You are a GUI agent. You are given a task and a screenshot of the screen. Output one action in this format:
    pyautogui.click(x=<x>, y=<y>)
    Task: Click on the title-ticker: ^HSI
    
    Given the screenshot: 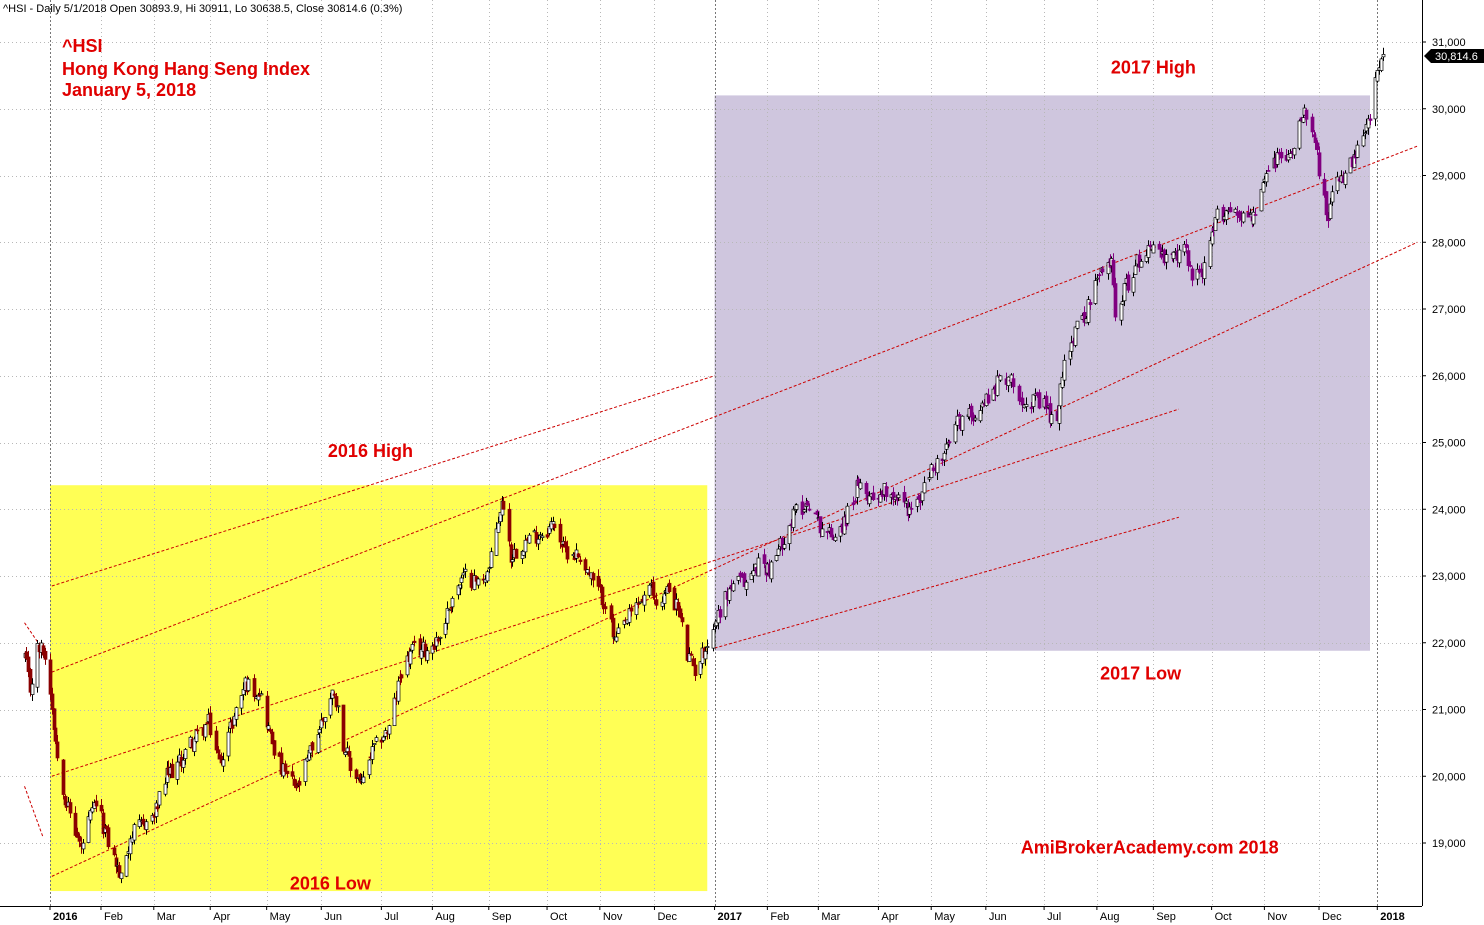 What is the action you would take?
    pyautogui.click(x=82, y=46)
    